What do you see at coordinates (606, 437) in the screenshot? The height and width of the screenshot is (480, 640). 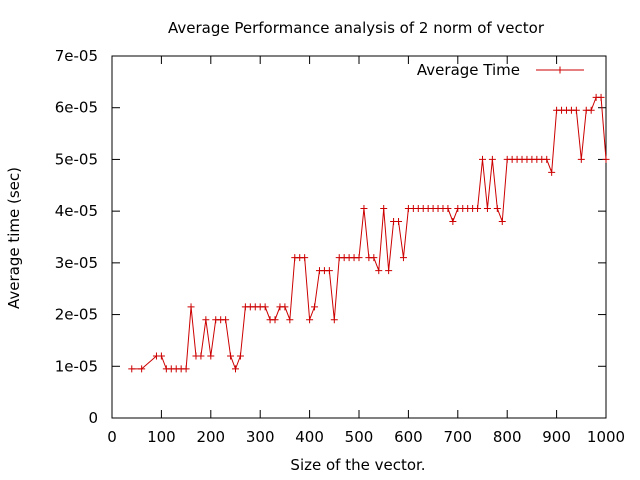 I see `x-tick-label: 1000` at bounding box center [606, 437].